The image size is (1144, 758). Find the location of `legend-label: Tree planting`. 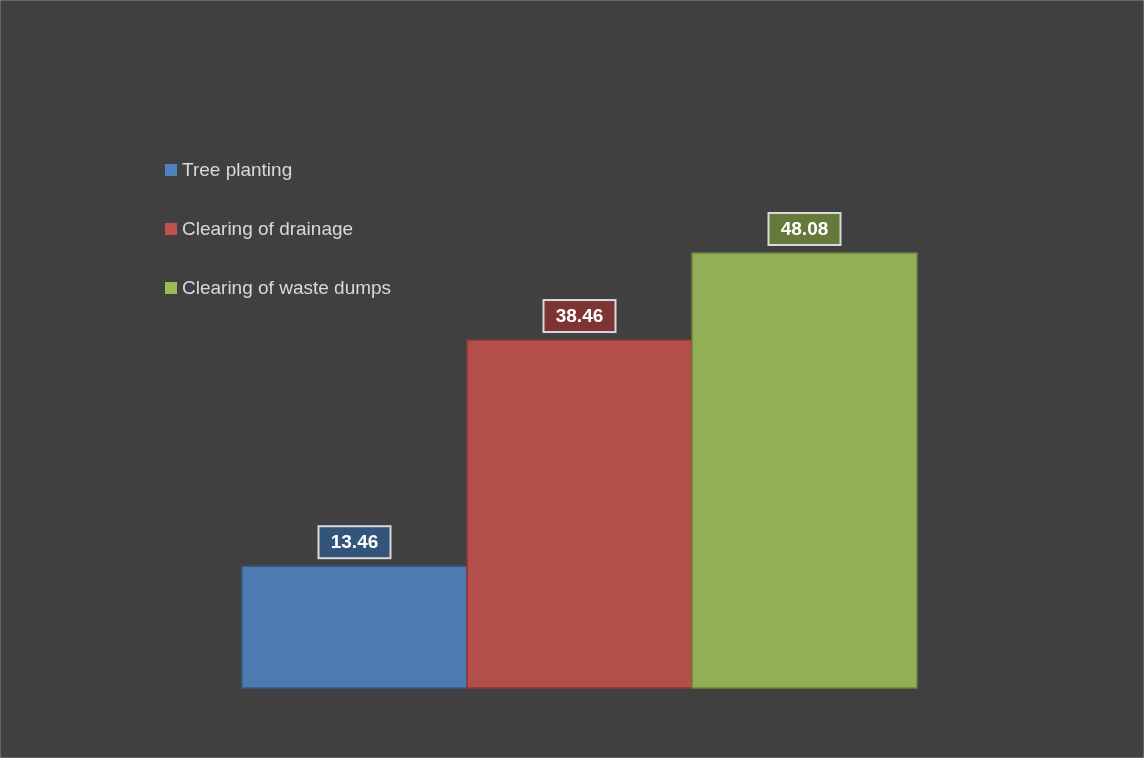

legend-label: Tree planting is located at coordinates (237, 169).